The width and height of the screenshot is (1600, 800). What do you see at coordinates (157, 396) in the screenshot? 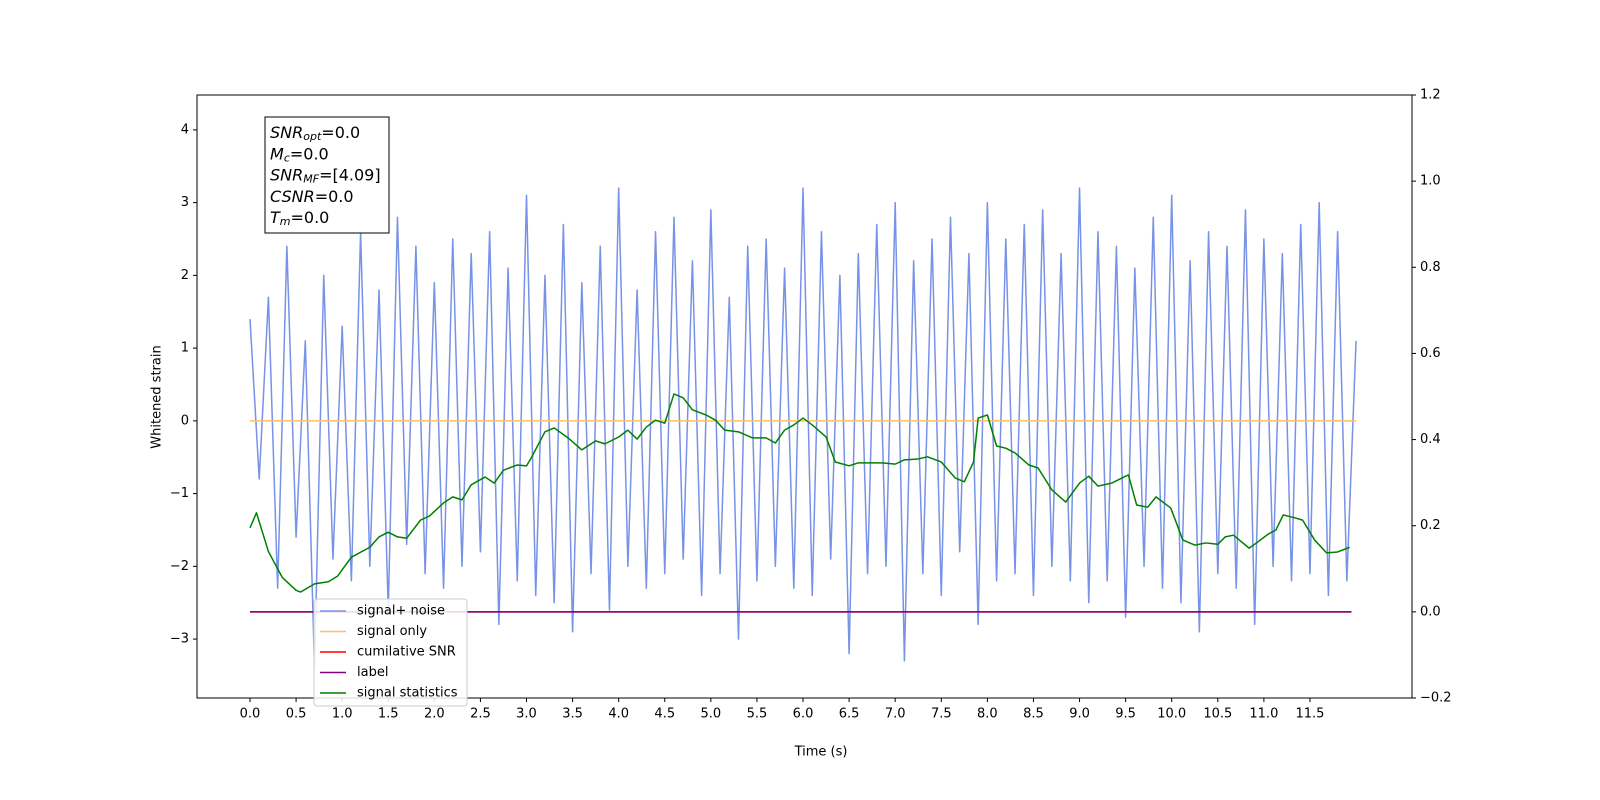
I see `y-axis-label: Whitened strain` at bounding box center [157, 396].